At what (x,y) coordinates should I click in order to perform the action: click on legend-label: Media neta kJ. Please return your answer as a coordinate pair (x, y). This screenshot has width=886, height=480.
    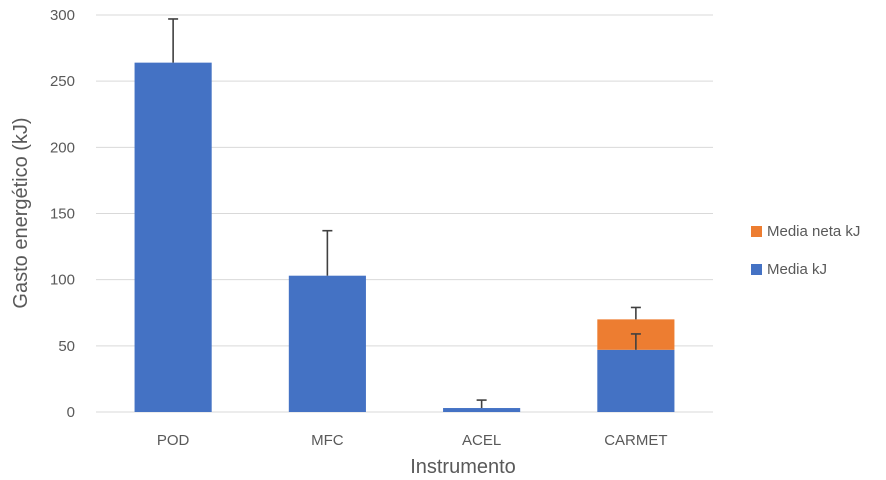
    Looking at the image, I should click on (813, 231).